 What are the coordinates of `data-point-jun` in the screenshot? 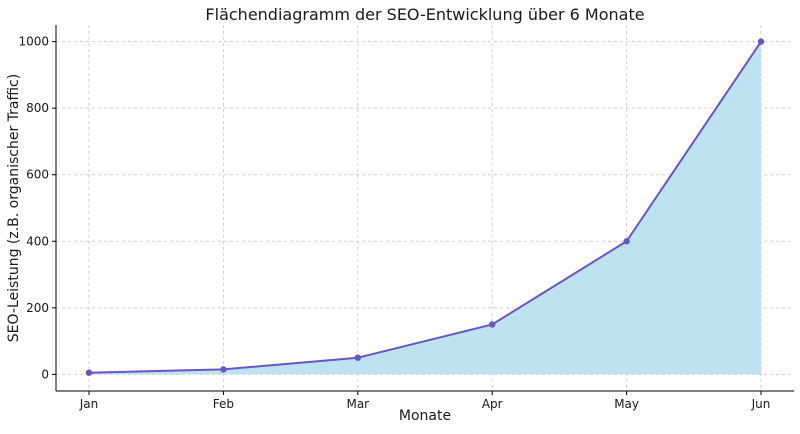 It's located at (761, 41).